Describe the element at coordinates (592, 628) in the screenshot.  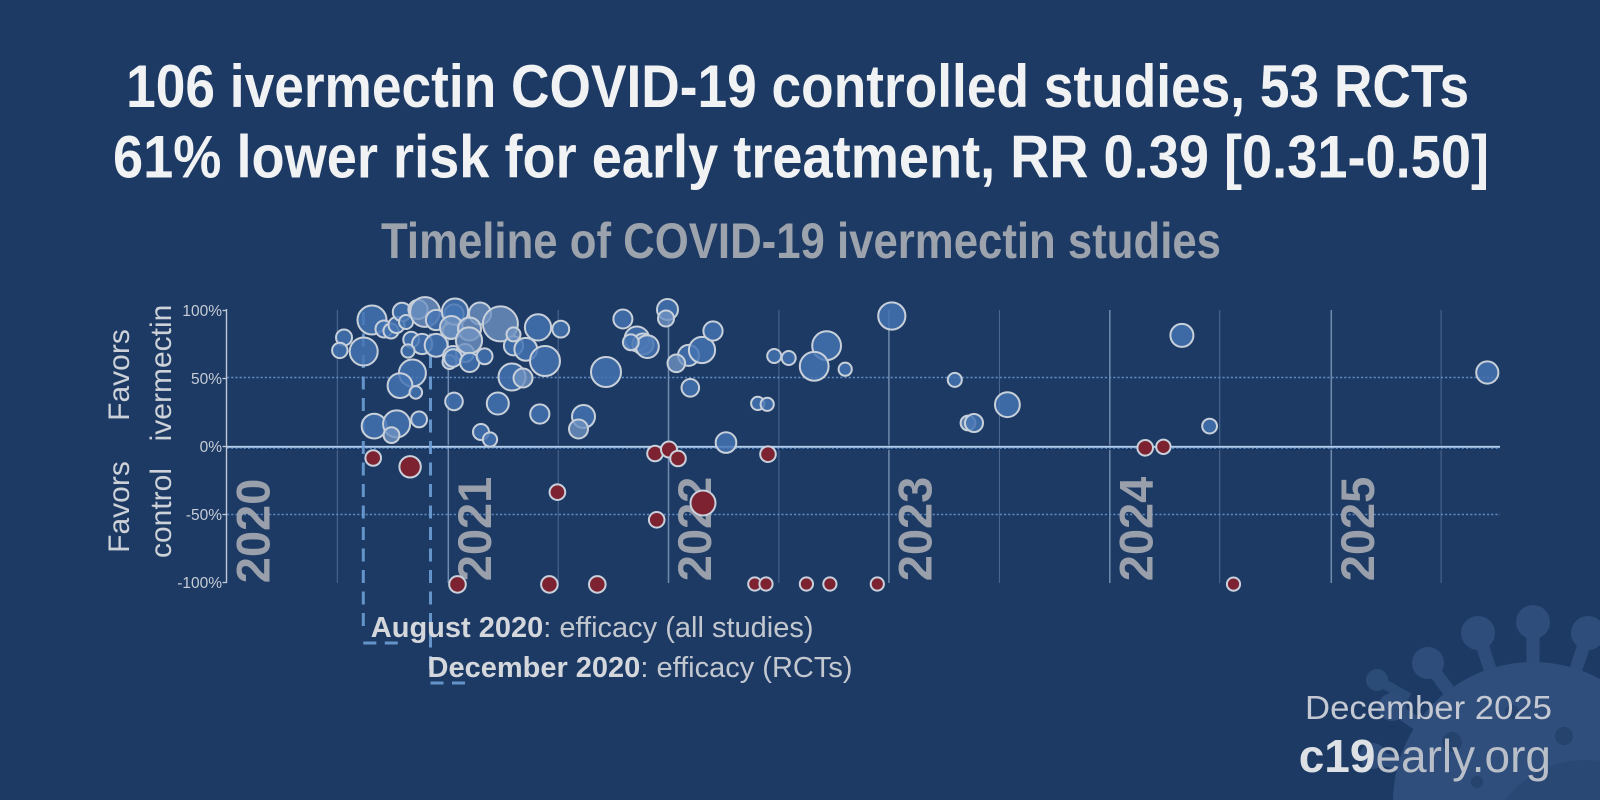
I see `svg-text:August 2020: efficacy (all stu: August 2020: efficacy (all studies)` at that location.